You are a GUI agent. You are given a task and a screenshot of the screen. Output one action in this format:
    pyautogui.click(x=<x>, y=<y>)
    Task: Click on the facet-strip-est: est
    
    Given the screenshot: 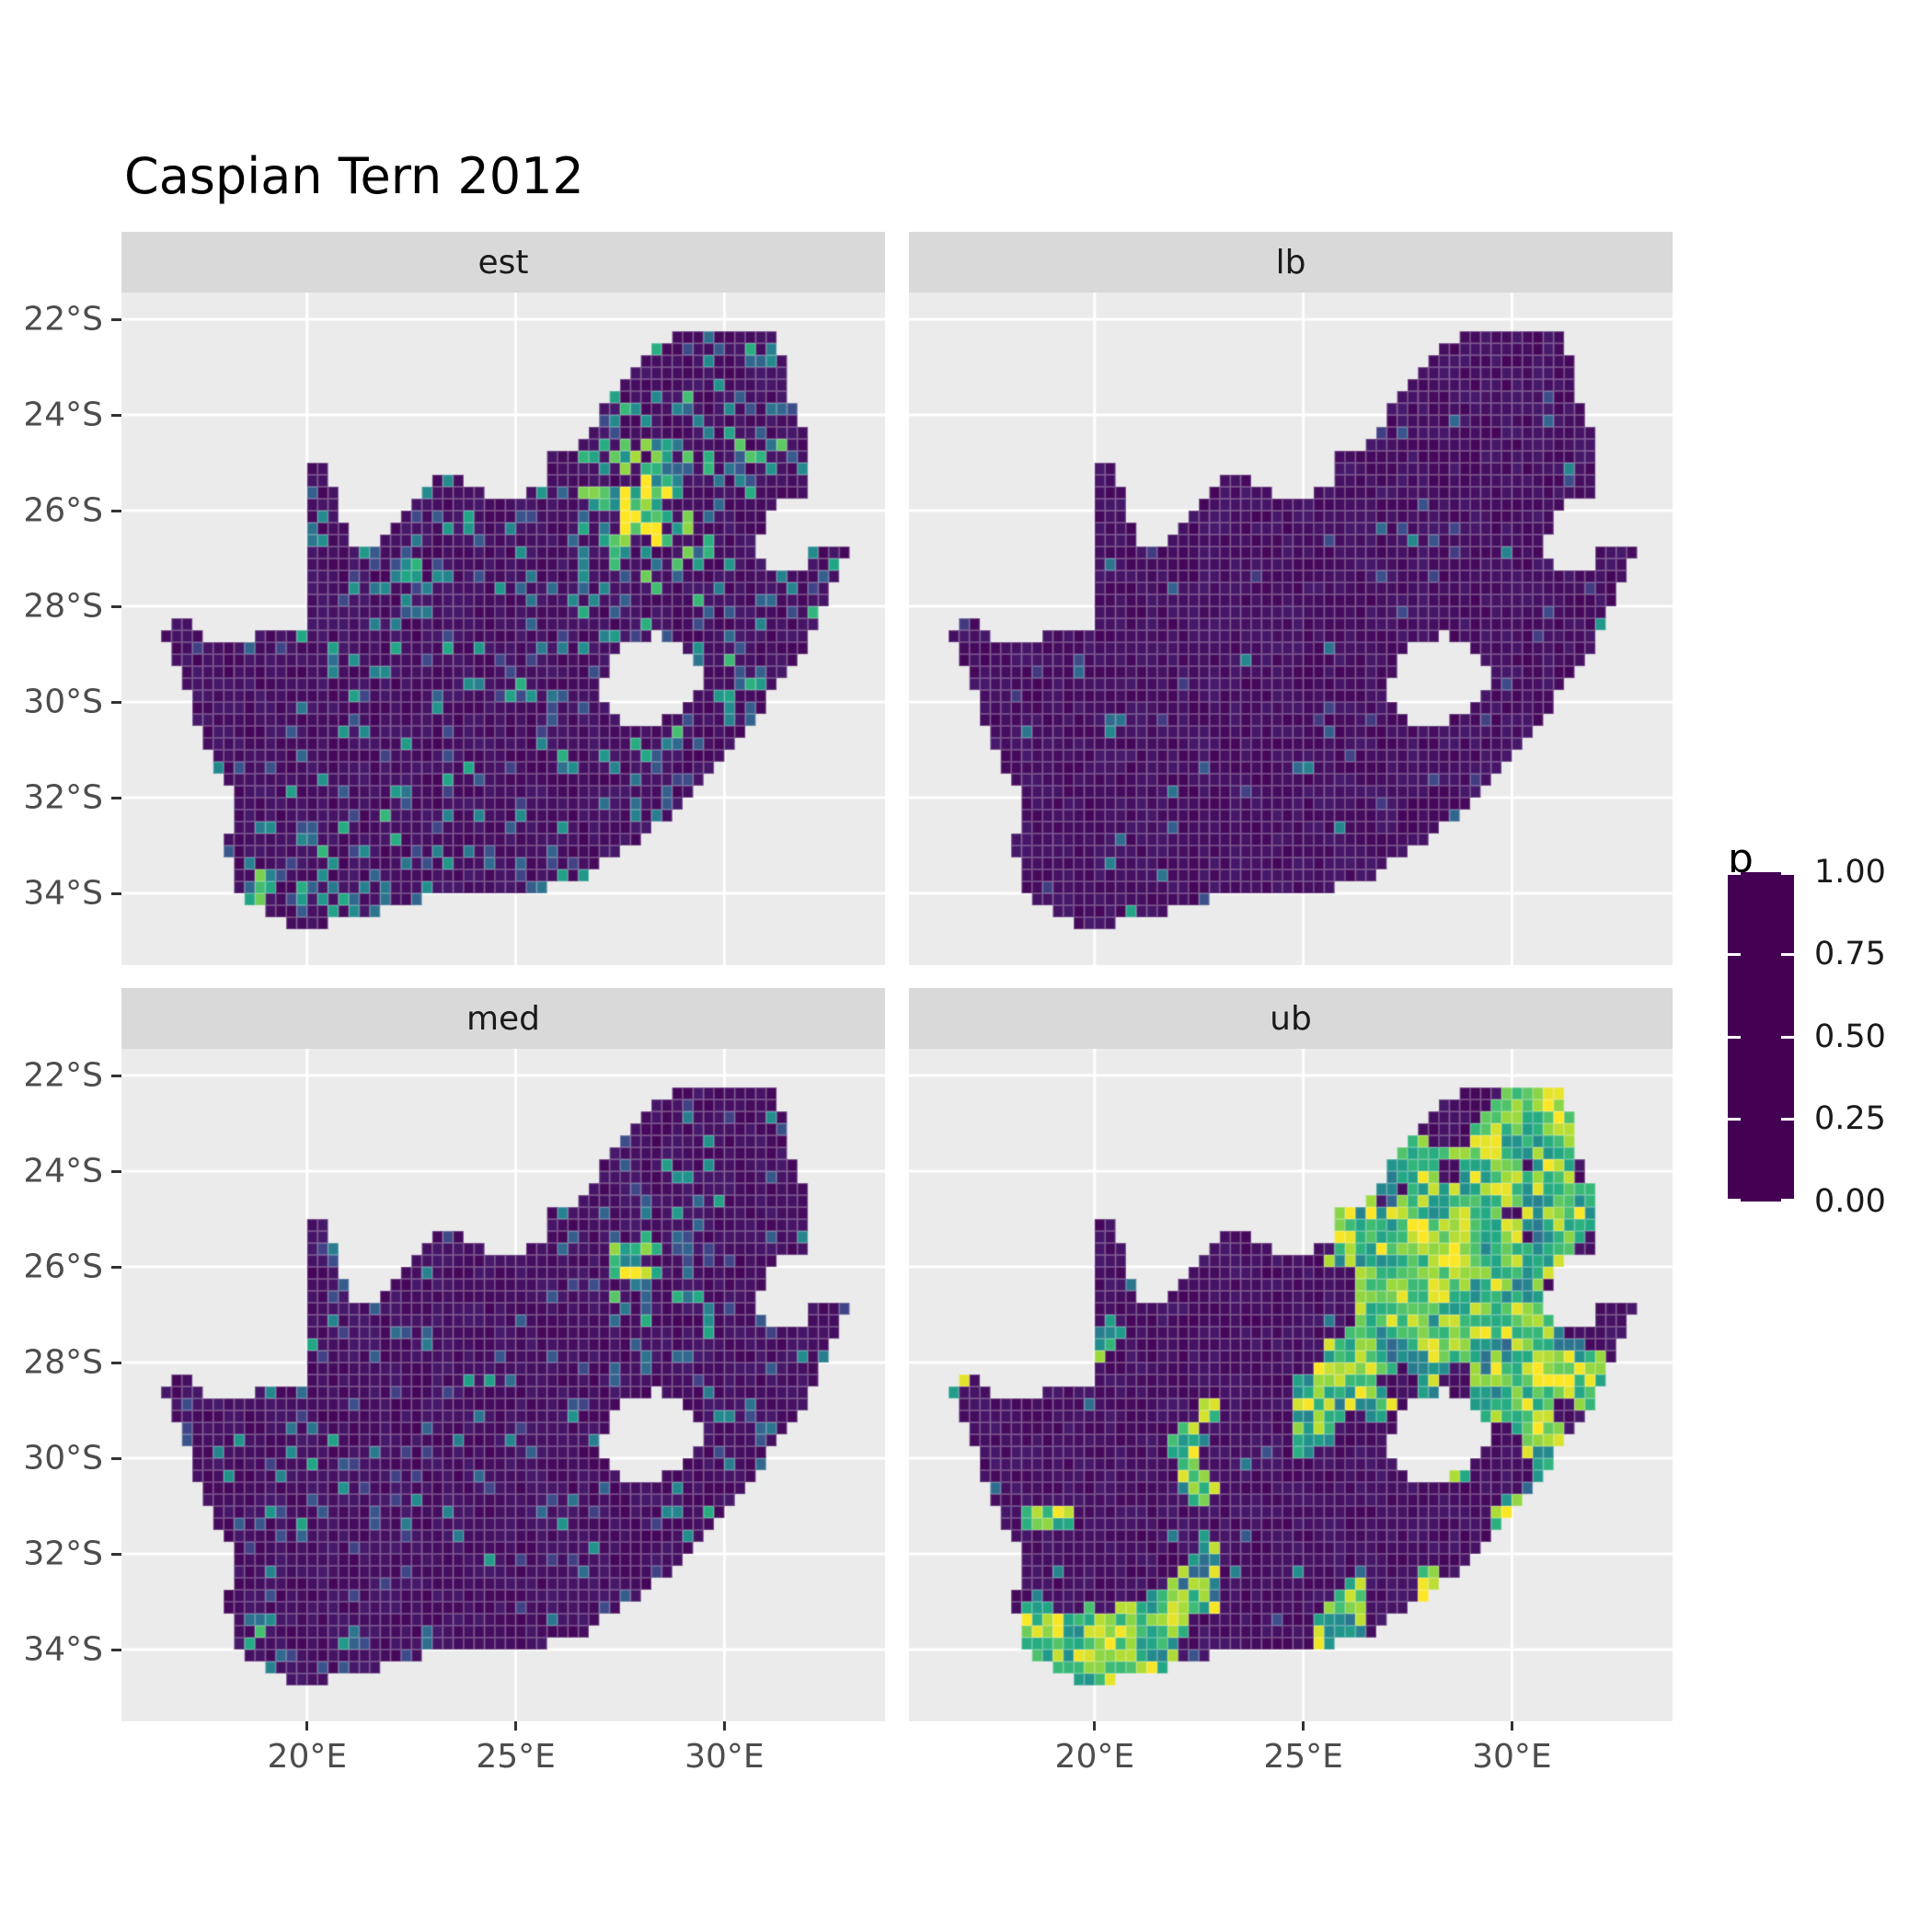 What is the action you would take?
    pyautogui.click(x=503, y=262)
    